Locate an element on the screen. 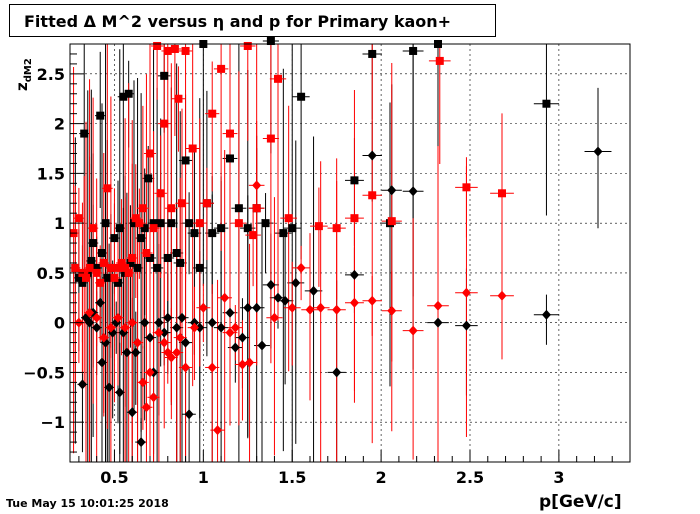 This screenshot has width=700, height=514. x-tick-label: 1.5 is located at coordinates (292, 477).